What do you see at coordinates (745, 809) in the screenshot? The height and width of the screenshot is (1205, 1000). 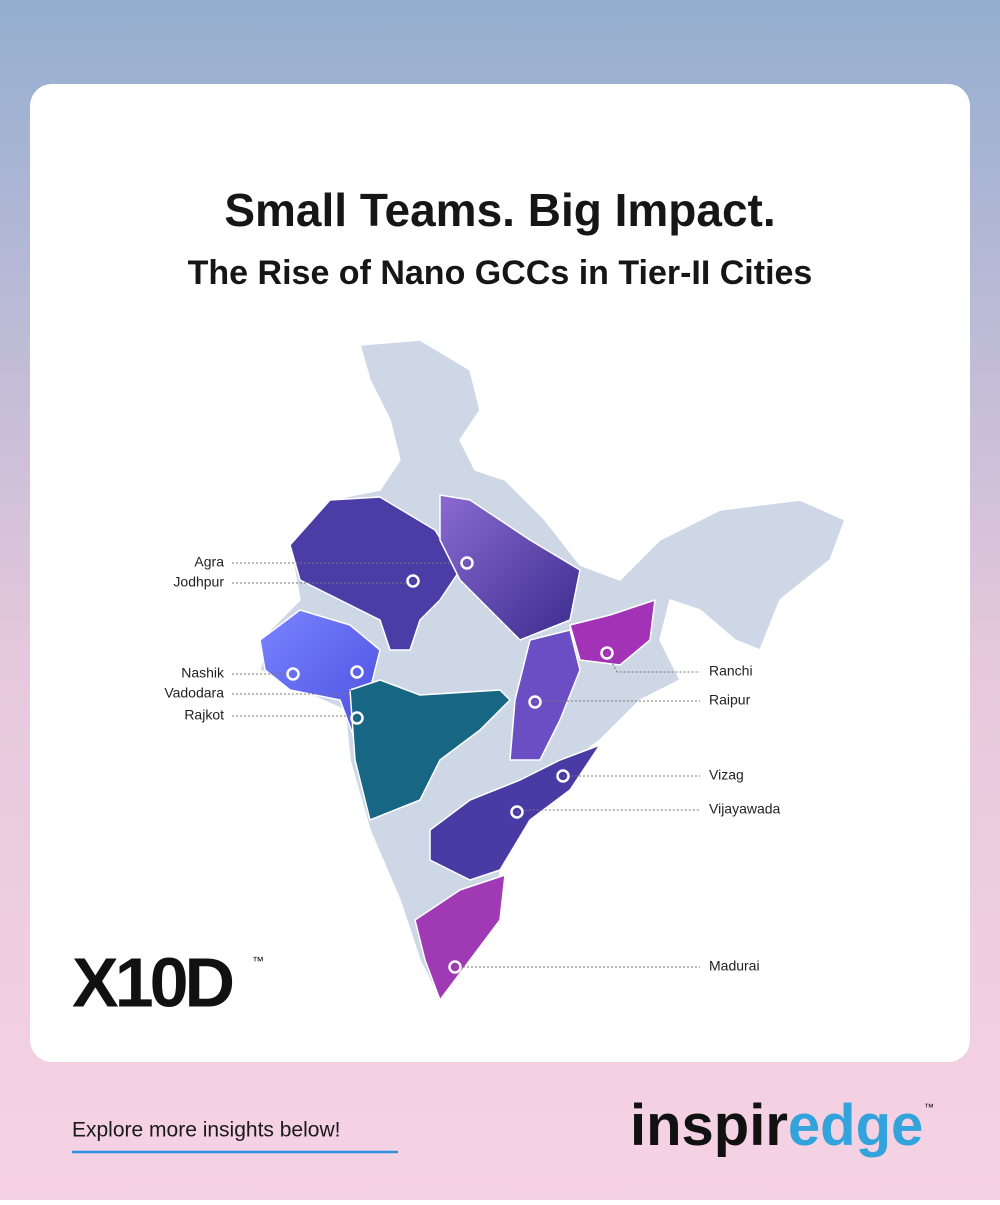 I see `city-label: Vijayawada` at bounding box center [745, 809].